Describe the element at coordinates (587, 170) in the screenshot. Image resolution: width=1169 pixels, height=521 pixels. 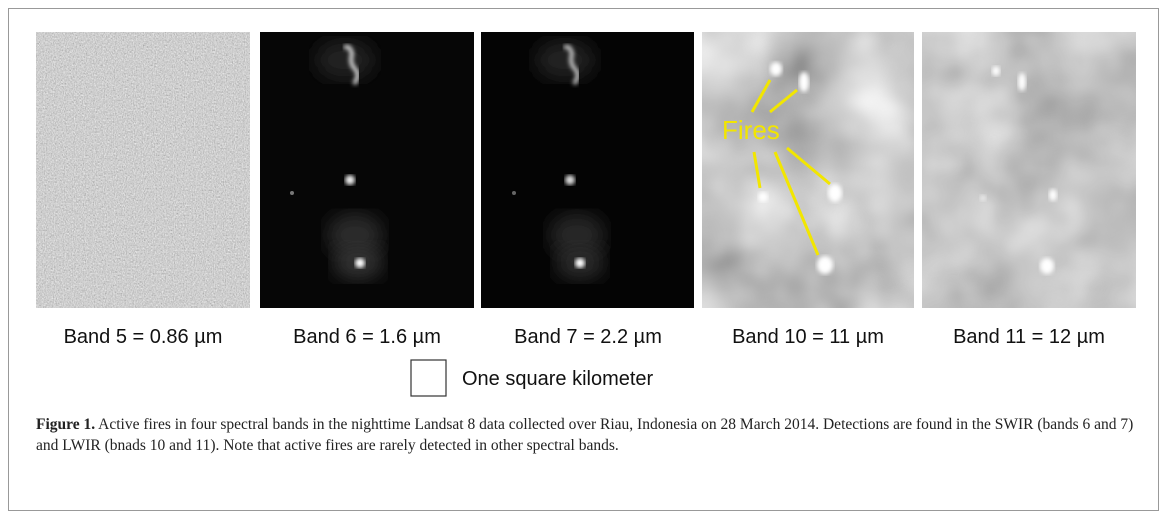
I see `band7-image` at that location.